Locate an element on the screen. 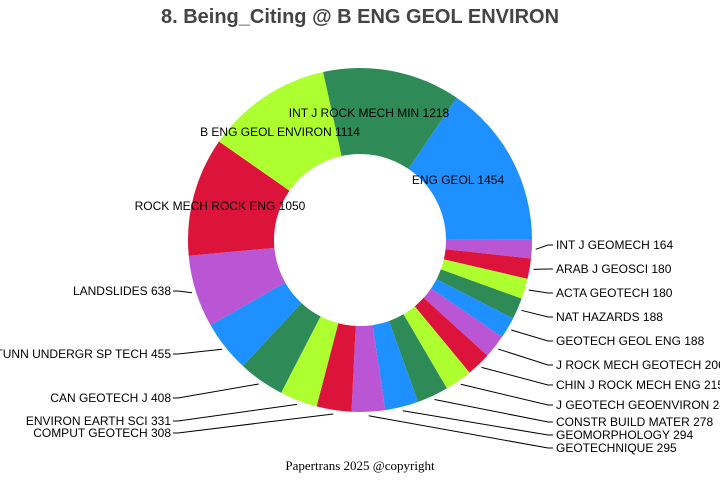 Image resolution: width=720 pixels, height=480 pixels. slice-constr-build-mater is located at coordinates (418, 358).